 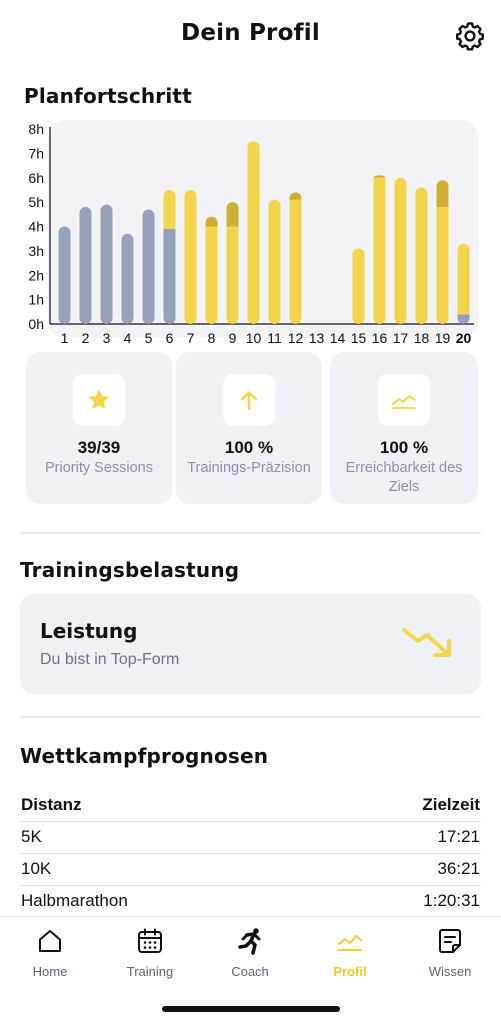 What do you see at coordinates (65, 338) in the screenshot?
I see `x-tick-label: 1` at bounding box center [65, 338].